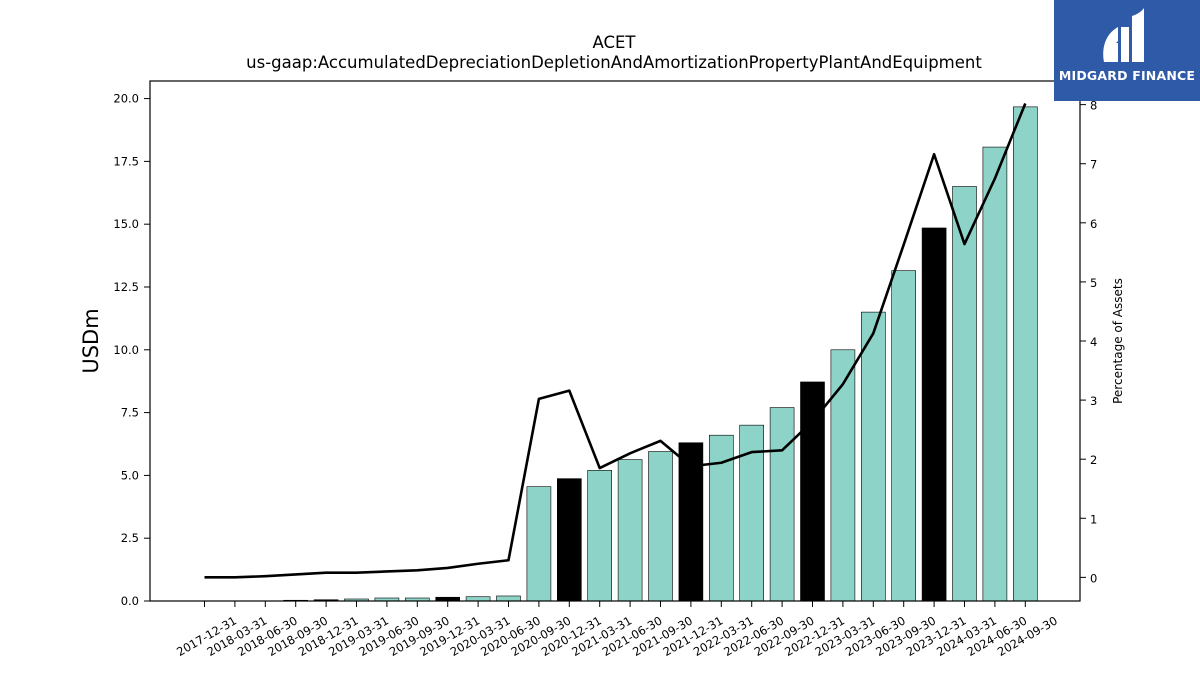 This screenshot has height=675, width=1200. What do you see at coordinates (1093, 165) in the screenshot?
I see `y2-tick-label: 7` at bounding box center [1093, 165].